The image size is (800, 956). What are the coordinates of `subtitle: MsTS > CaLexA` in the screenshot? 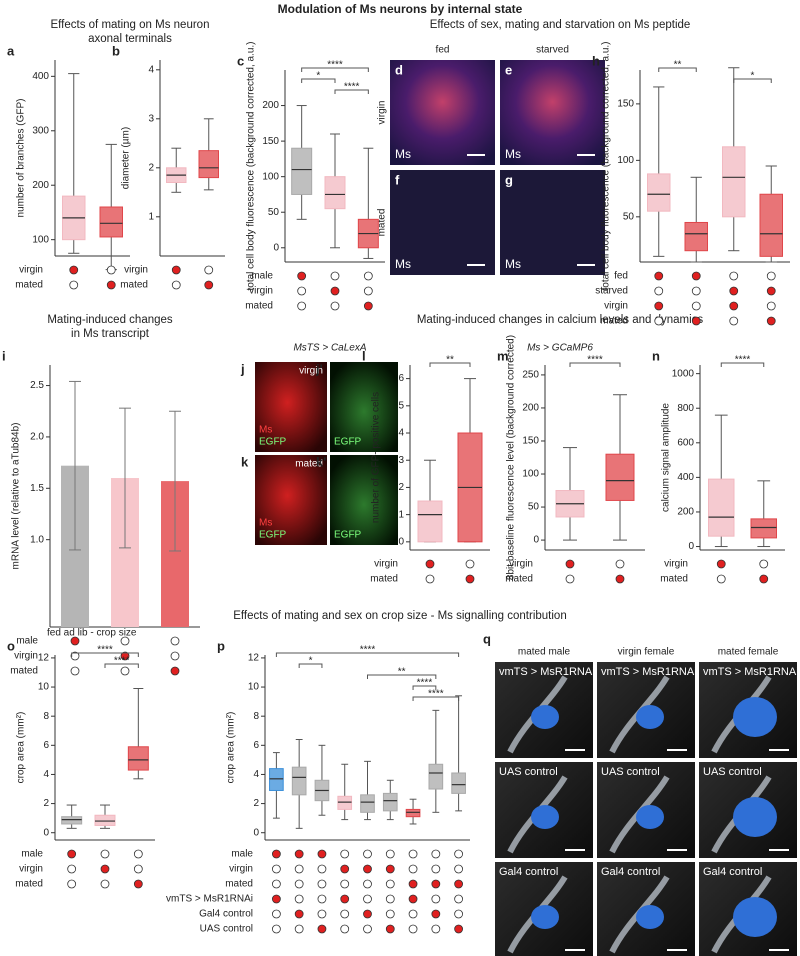 It's located at (329, 348).